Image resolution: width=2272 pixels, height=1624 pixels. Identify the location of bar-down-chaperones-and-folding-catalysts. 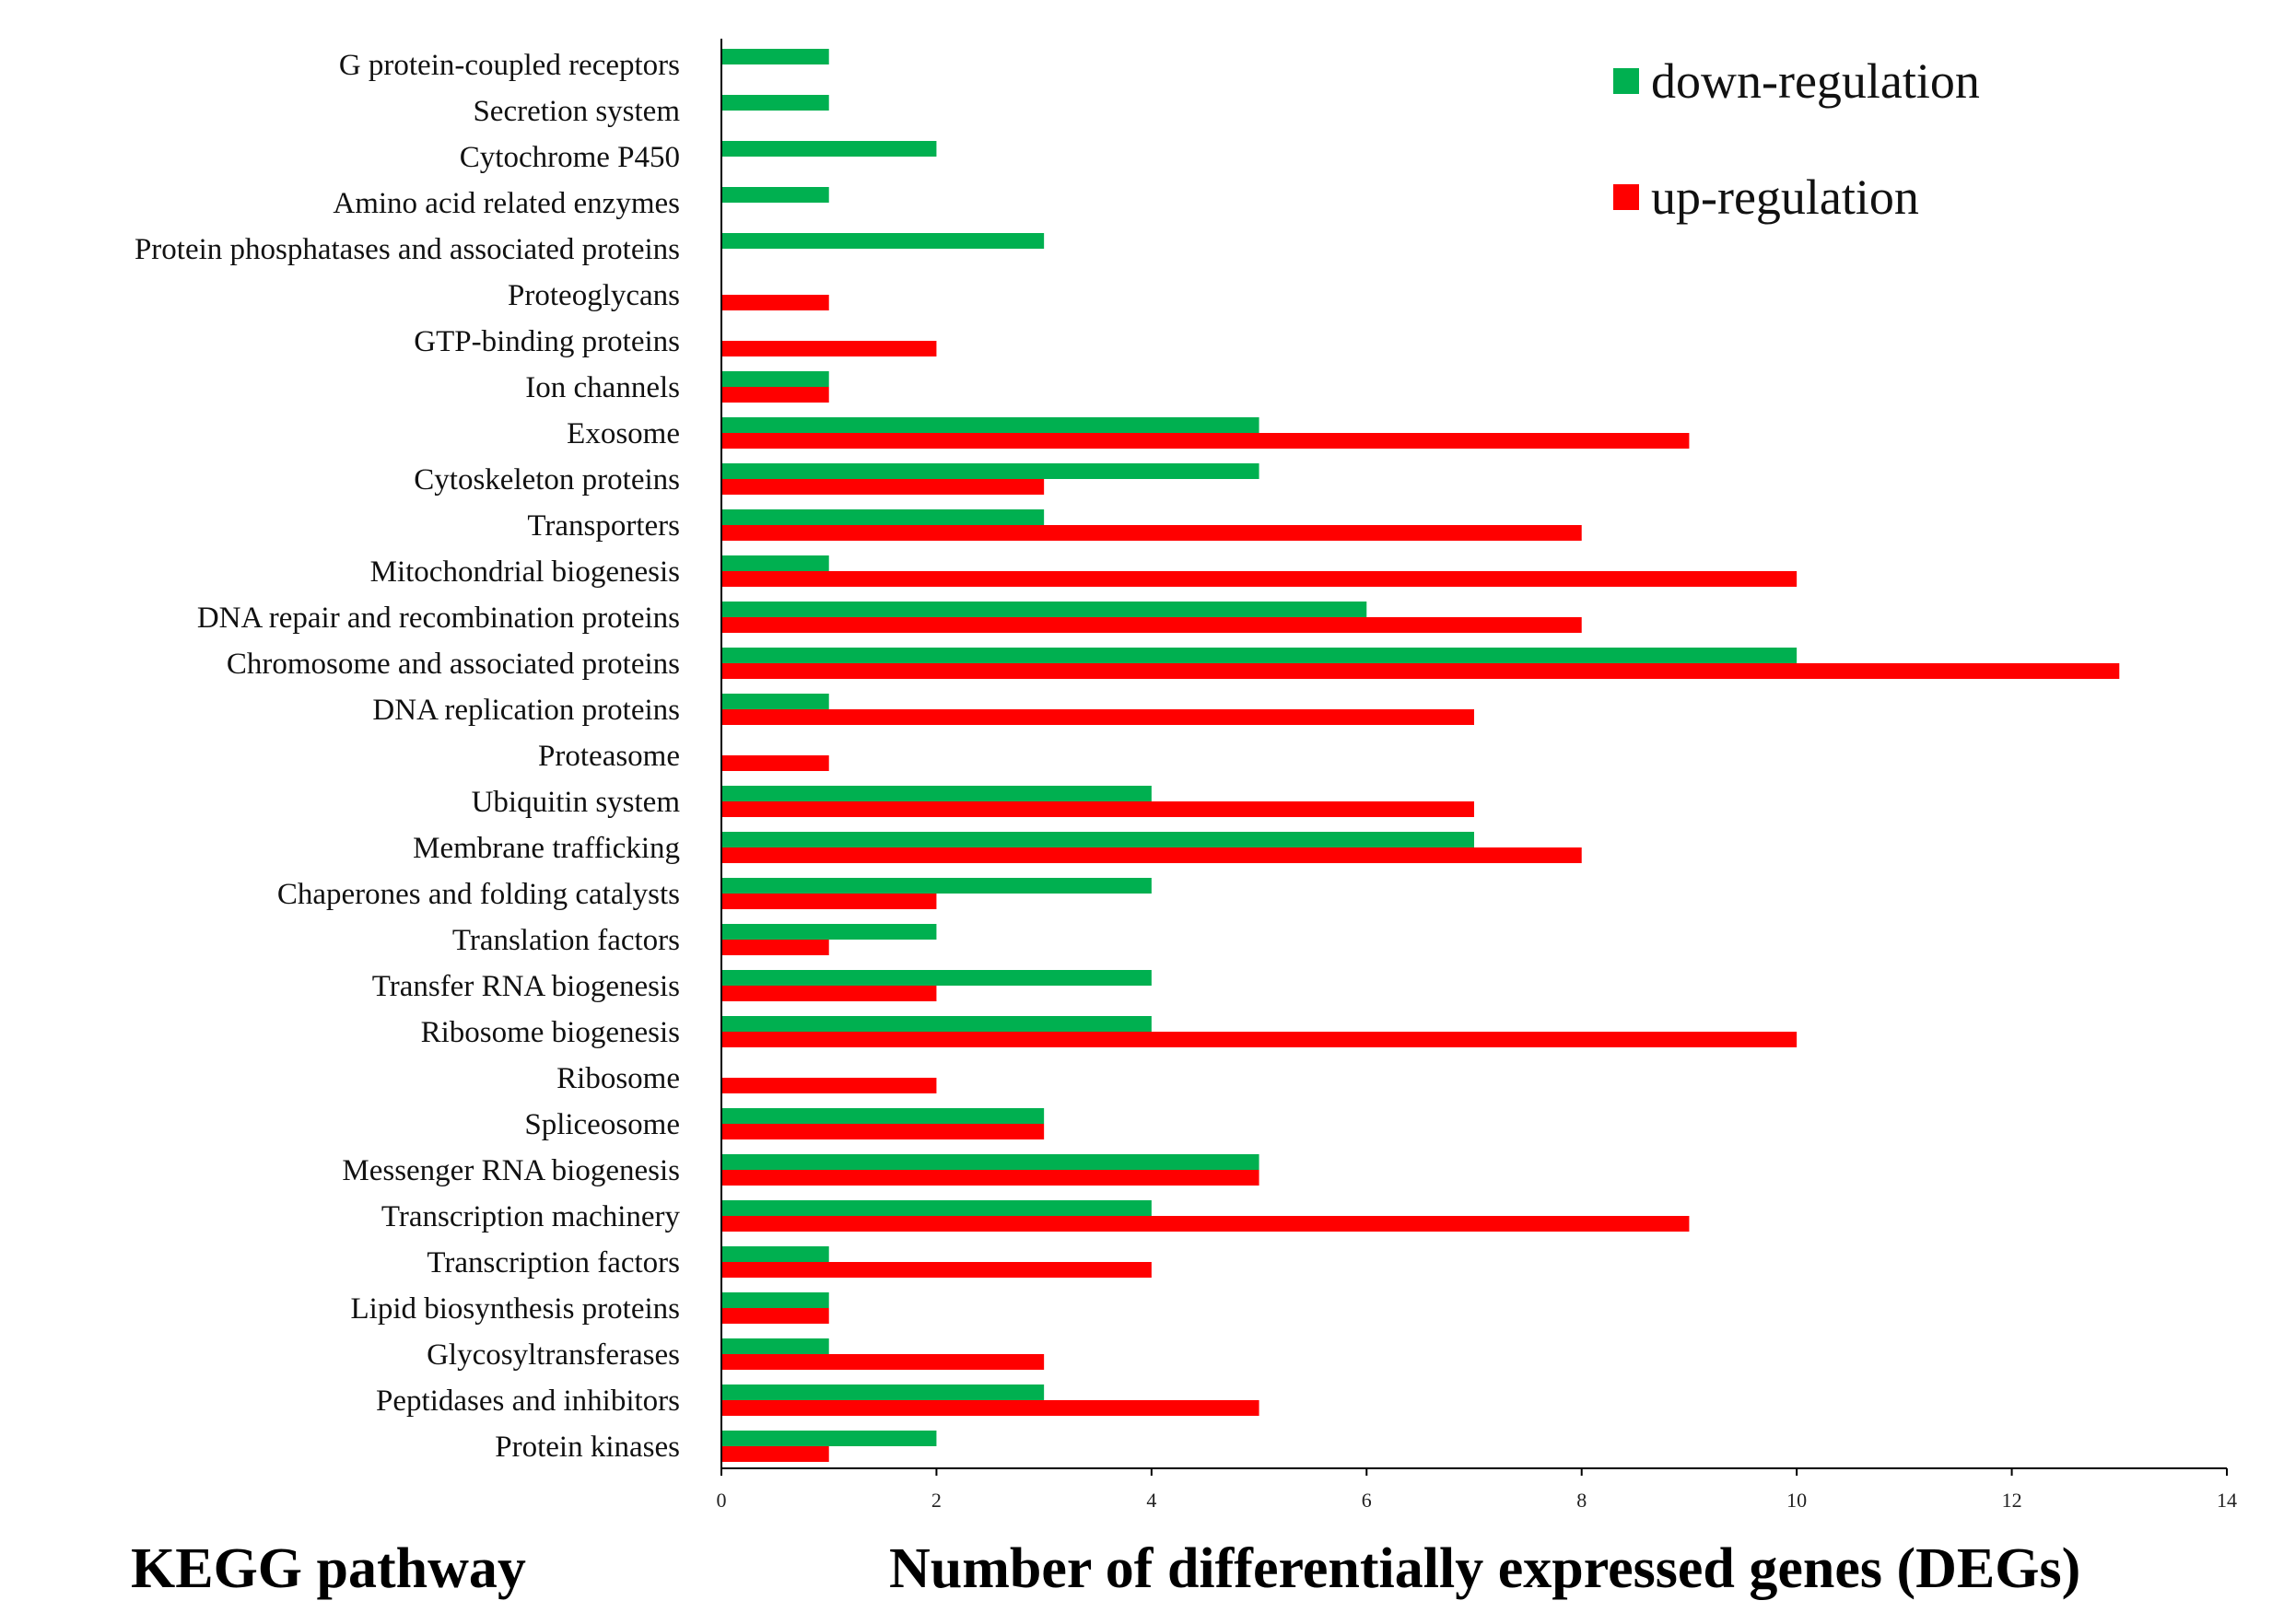
(936, 886).